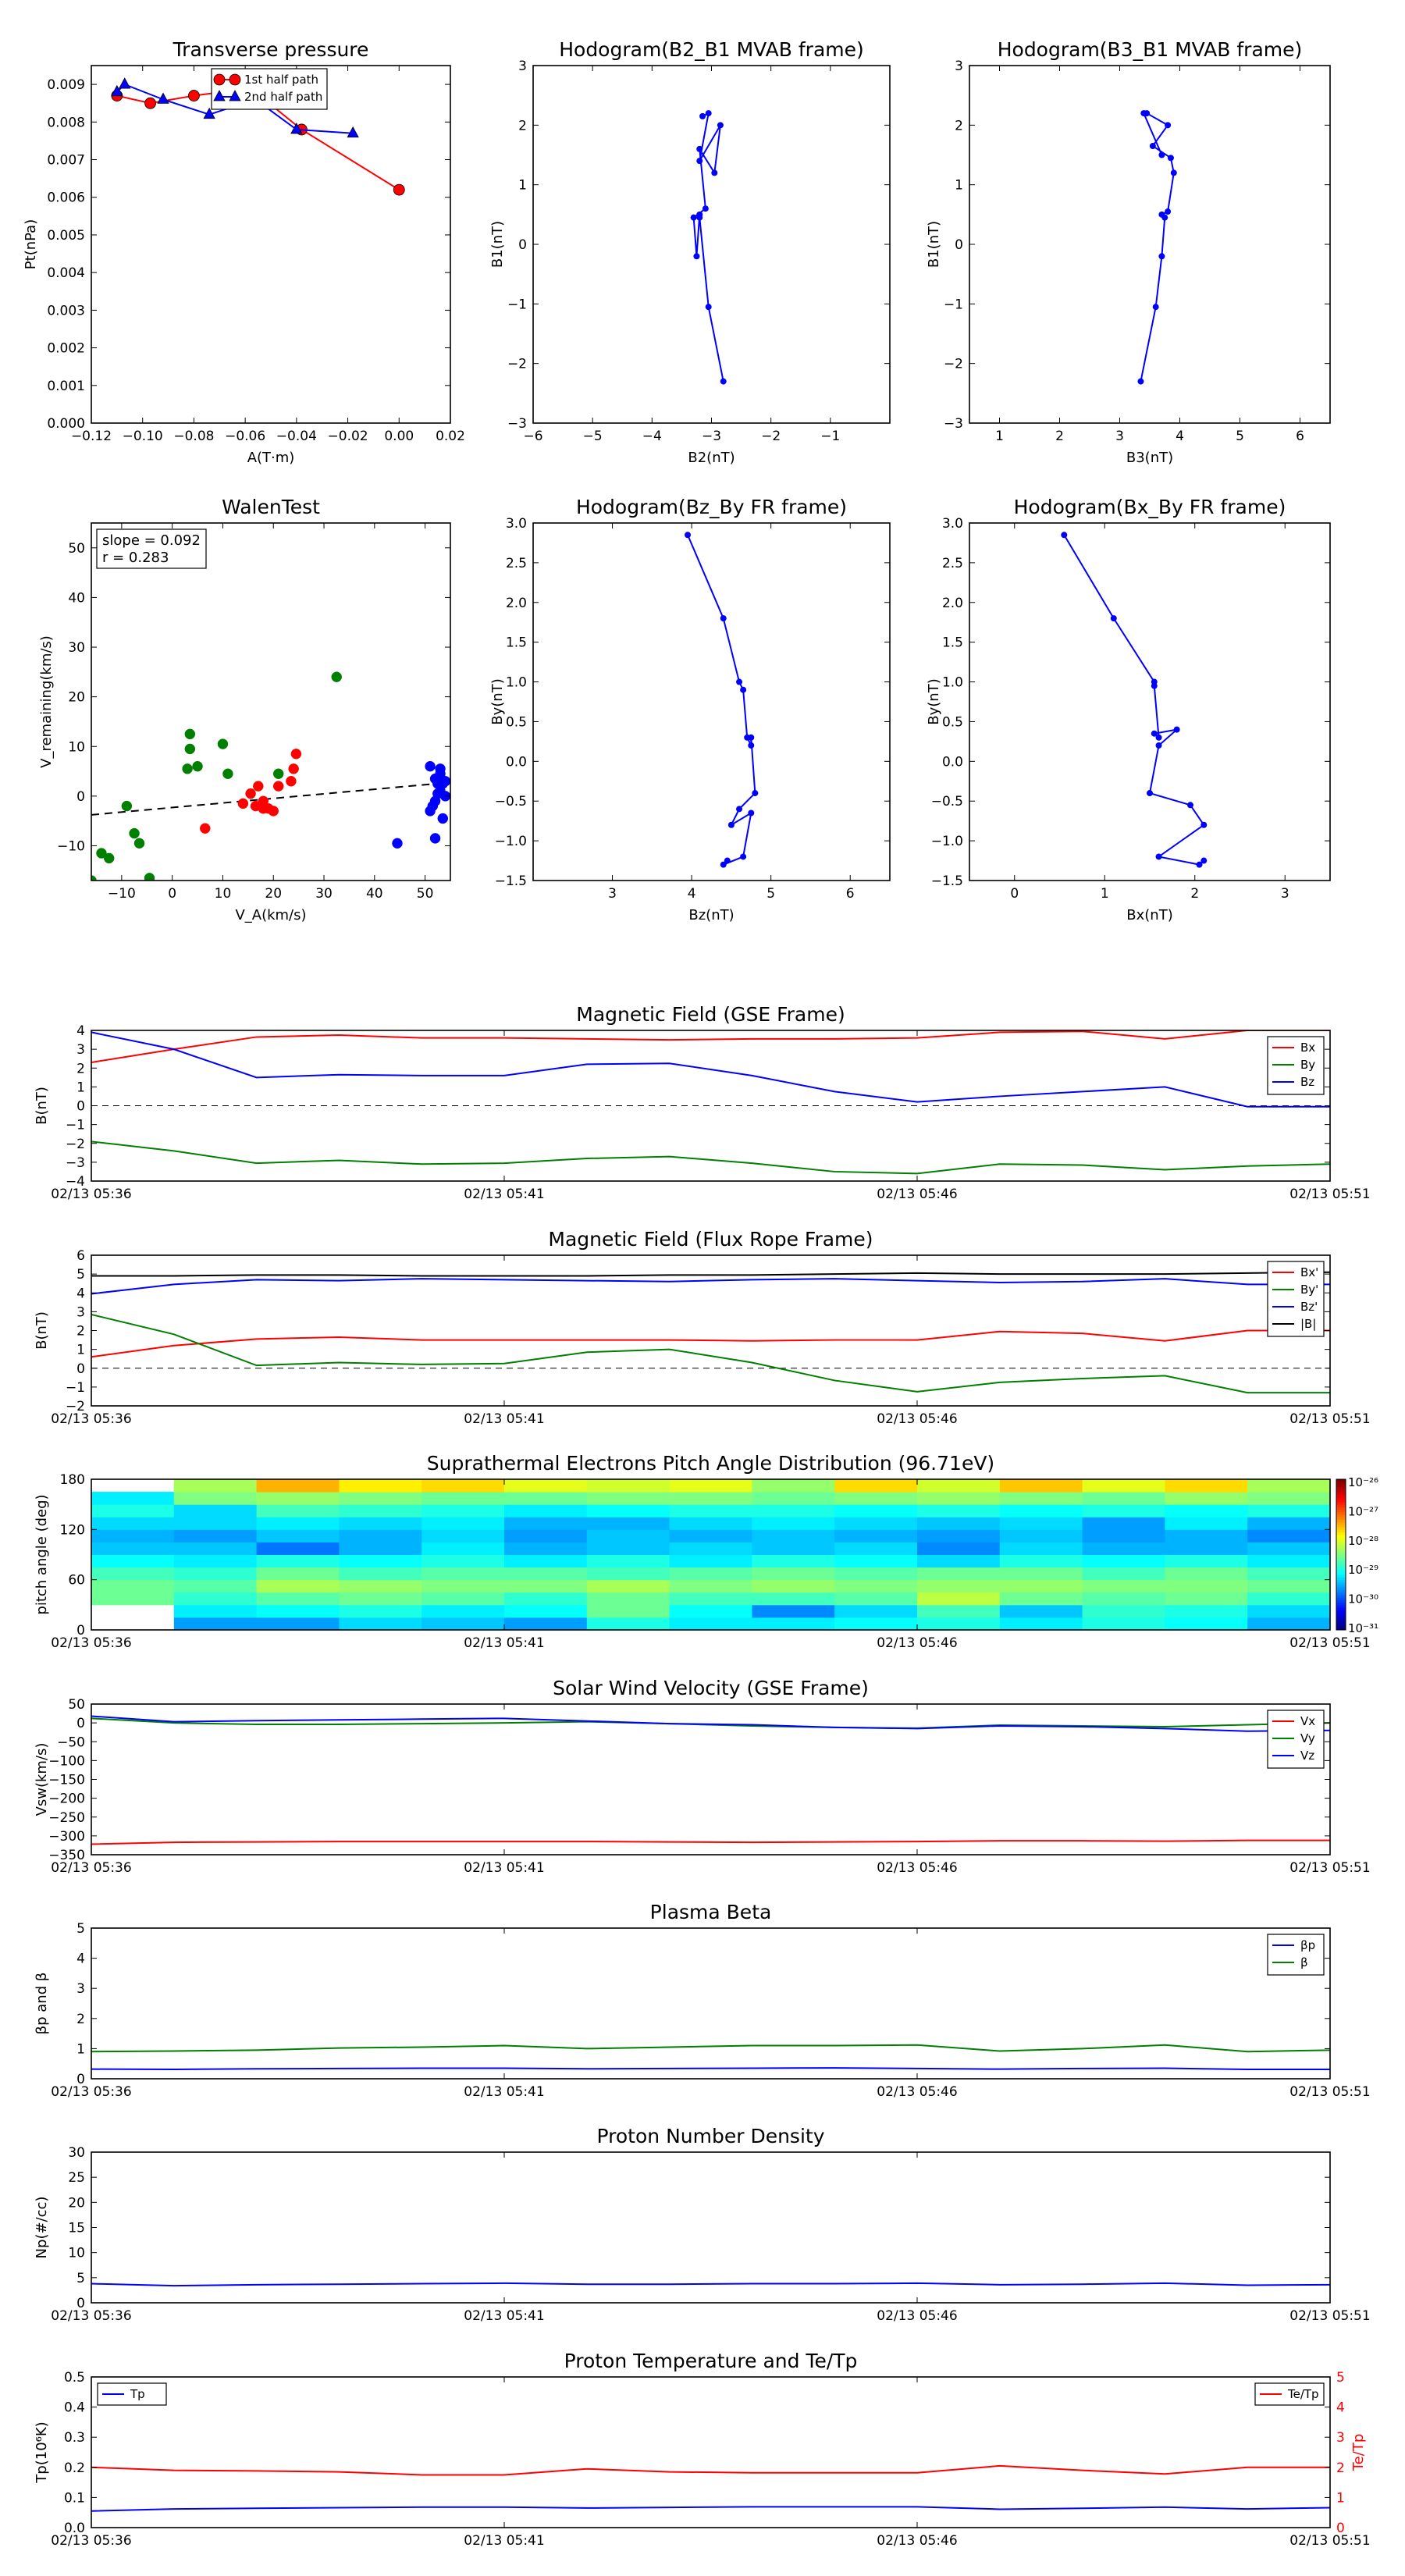 The width and height of the screenshot is (1405, 2576). I want to click on y-tick-label: 1, so click(81, 1087).